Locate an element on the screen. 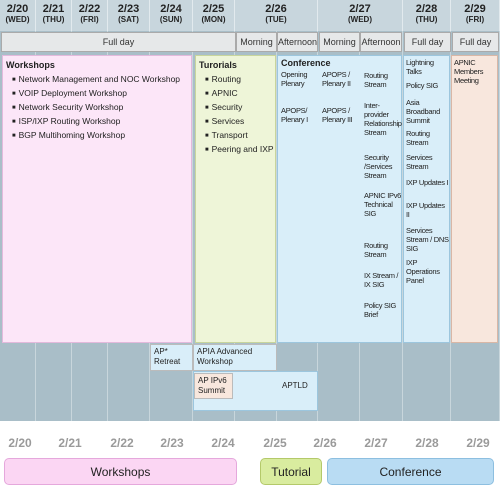 The image size is (500, 500). conference-session: APNIC IPv6 Technical SIG is located at coordinates (383, 204).